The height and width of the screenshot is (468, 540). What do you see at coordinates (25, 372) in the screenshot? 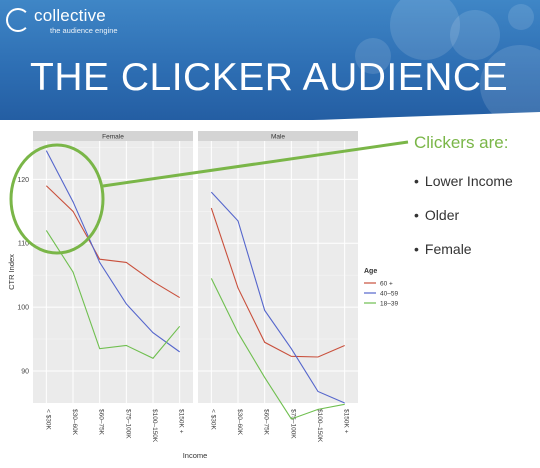
I see `y-tick-label: 90` at bounding box center [25, 372].